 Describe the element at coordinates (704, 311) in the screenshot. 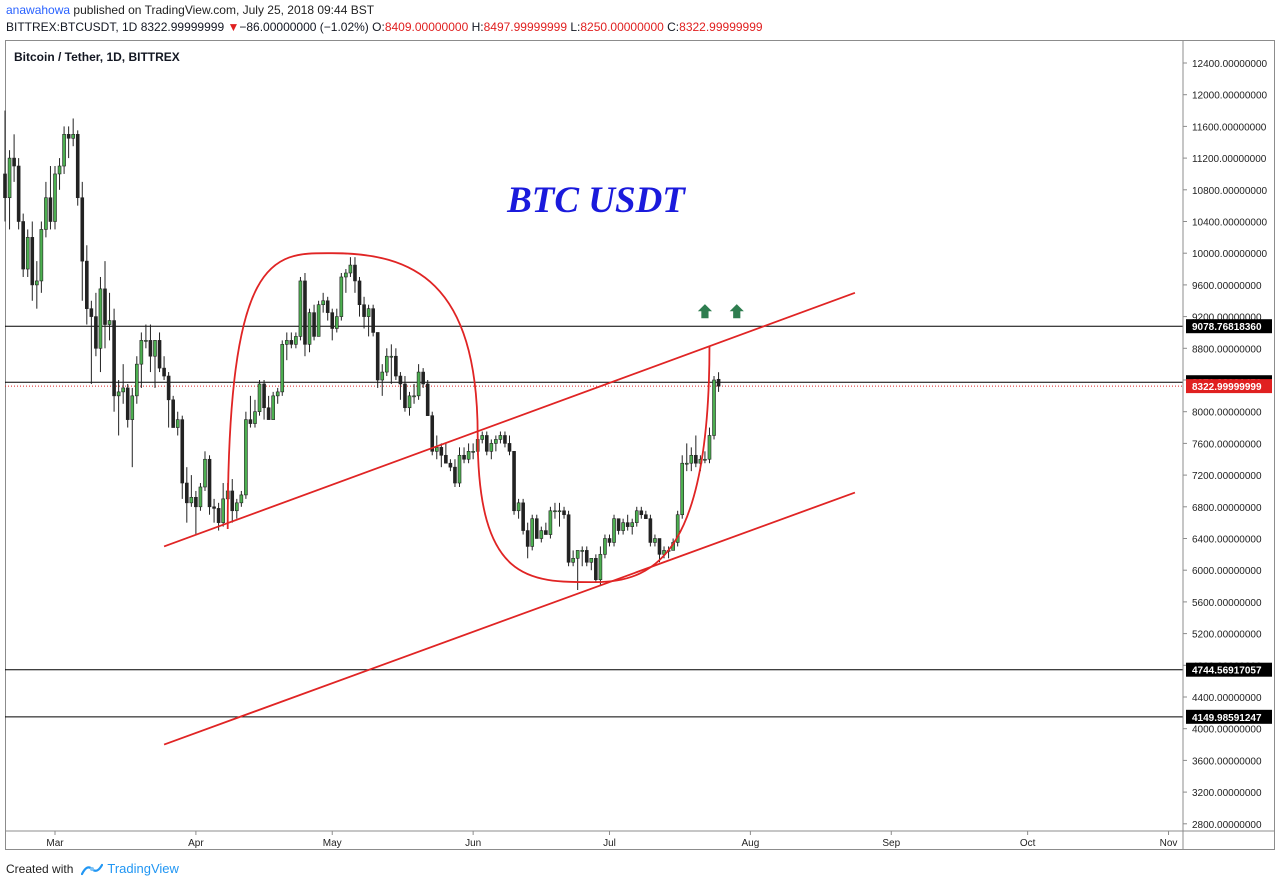

I see `up-arrow-icon` at that location.